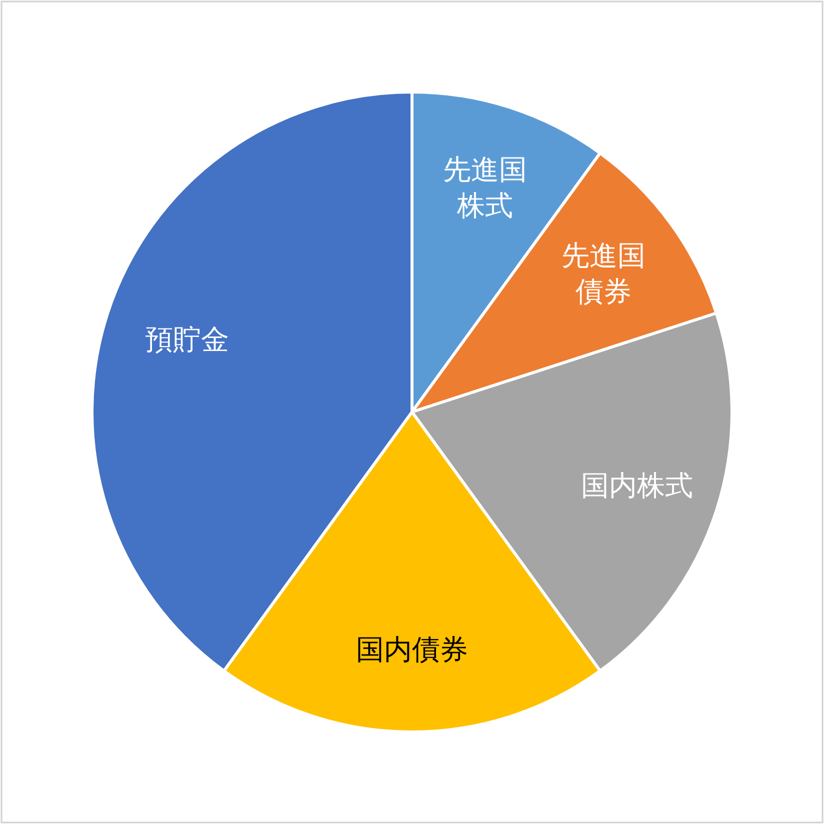 The width and height of the screenshot is (824, 824). What do you see at coordinates (485, 187) in the screenshot?
I see `slice-label: 先進国株式` at bounding box center [485, 187].